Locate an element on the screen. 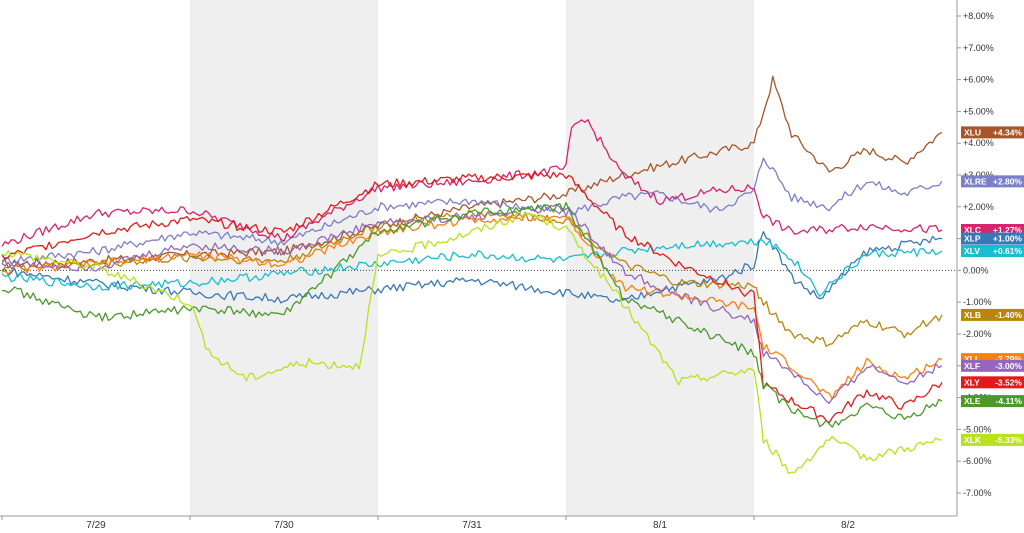 The image size is (1024, 533). legend-badge-xlu: XLU +4.34% is located at coordinates (992, 132).